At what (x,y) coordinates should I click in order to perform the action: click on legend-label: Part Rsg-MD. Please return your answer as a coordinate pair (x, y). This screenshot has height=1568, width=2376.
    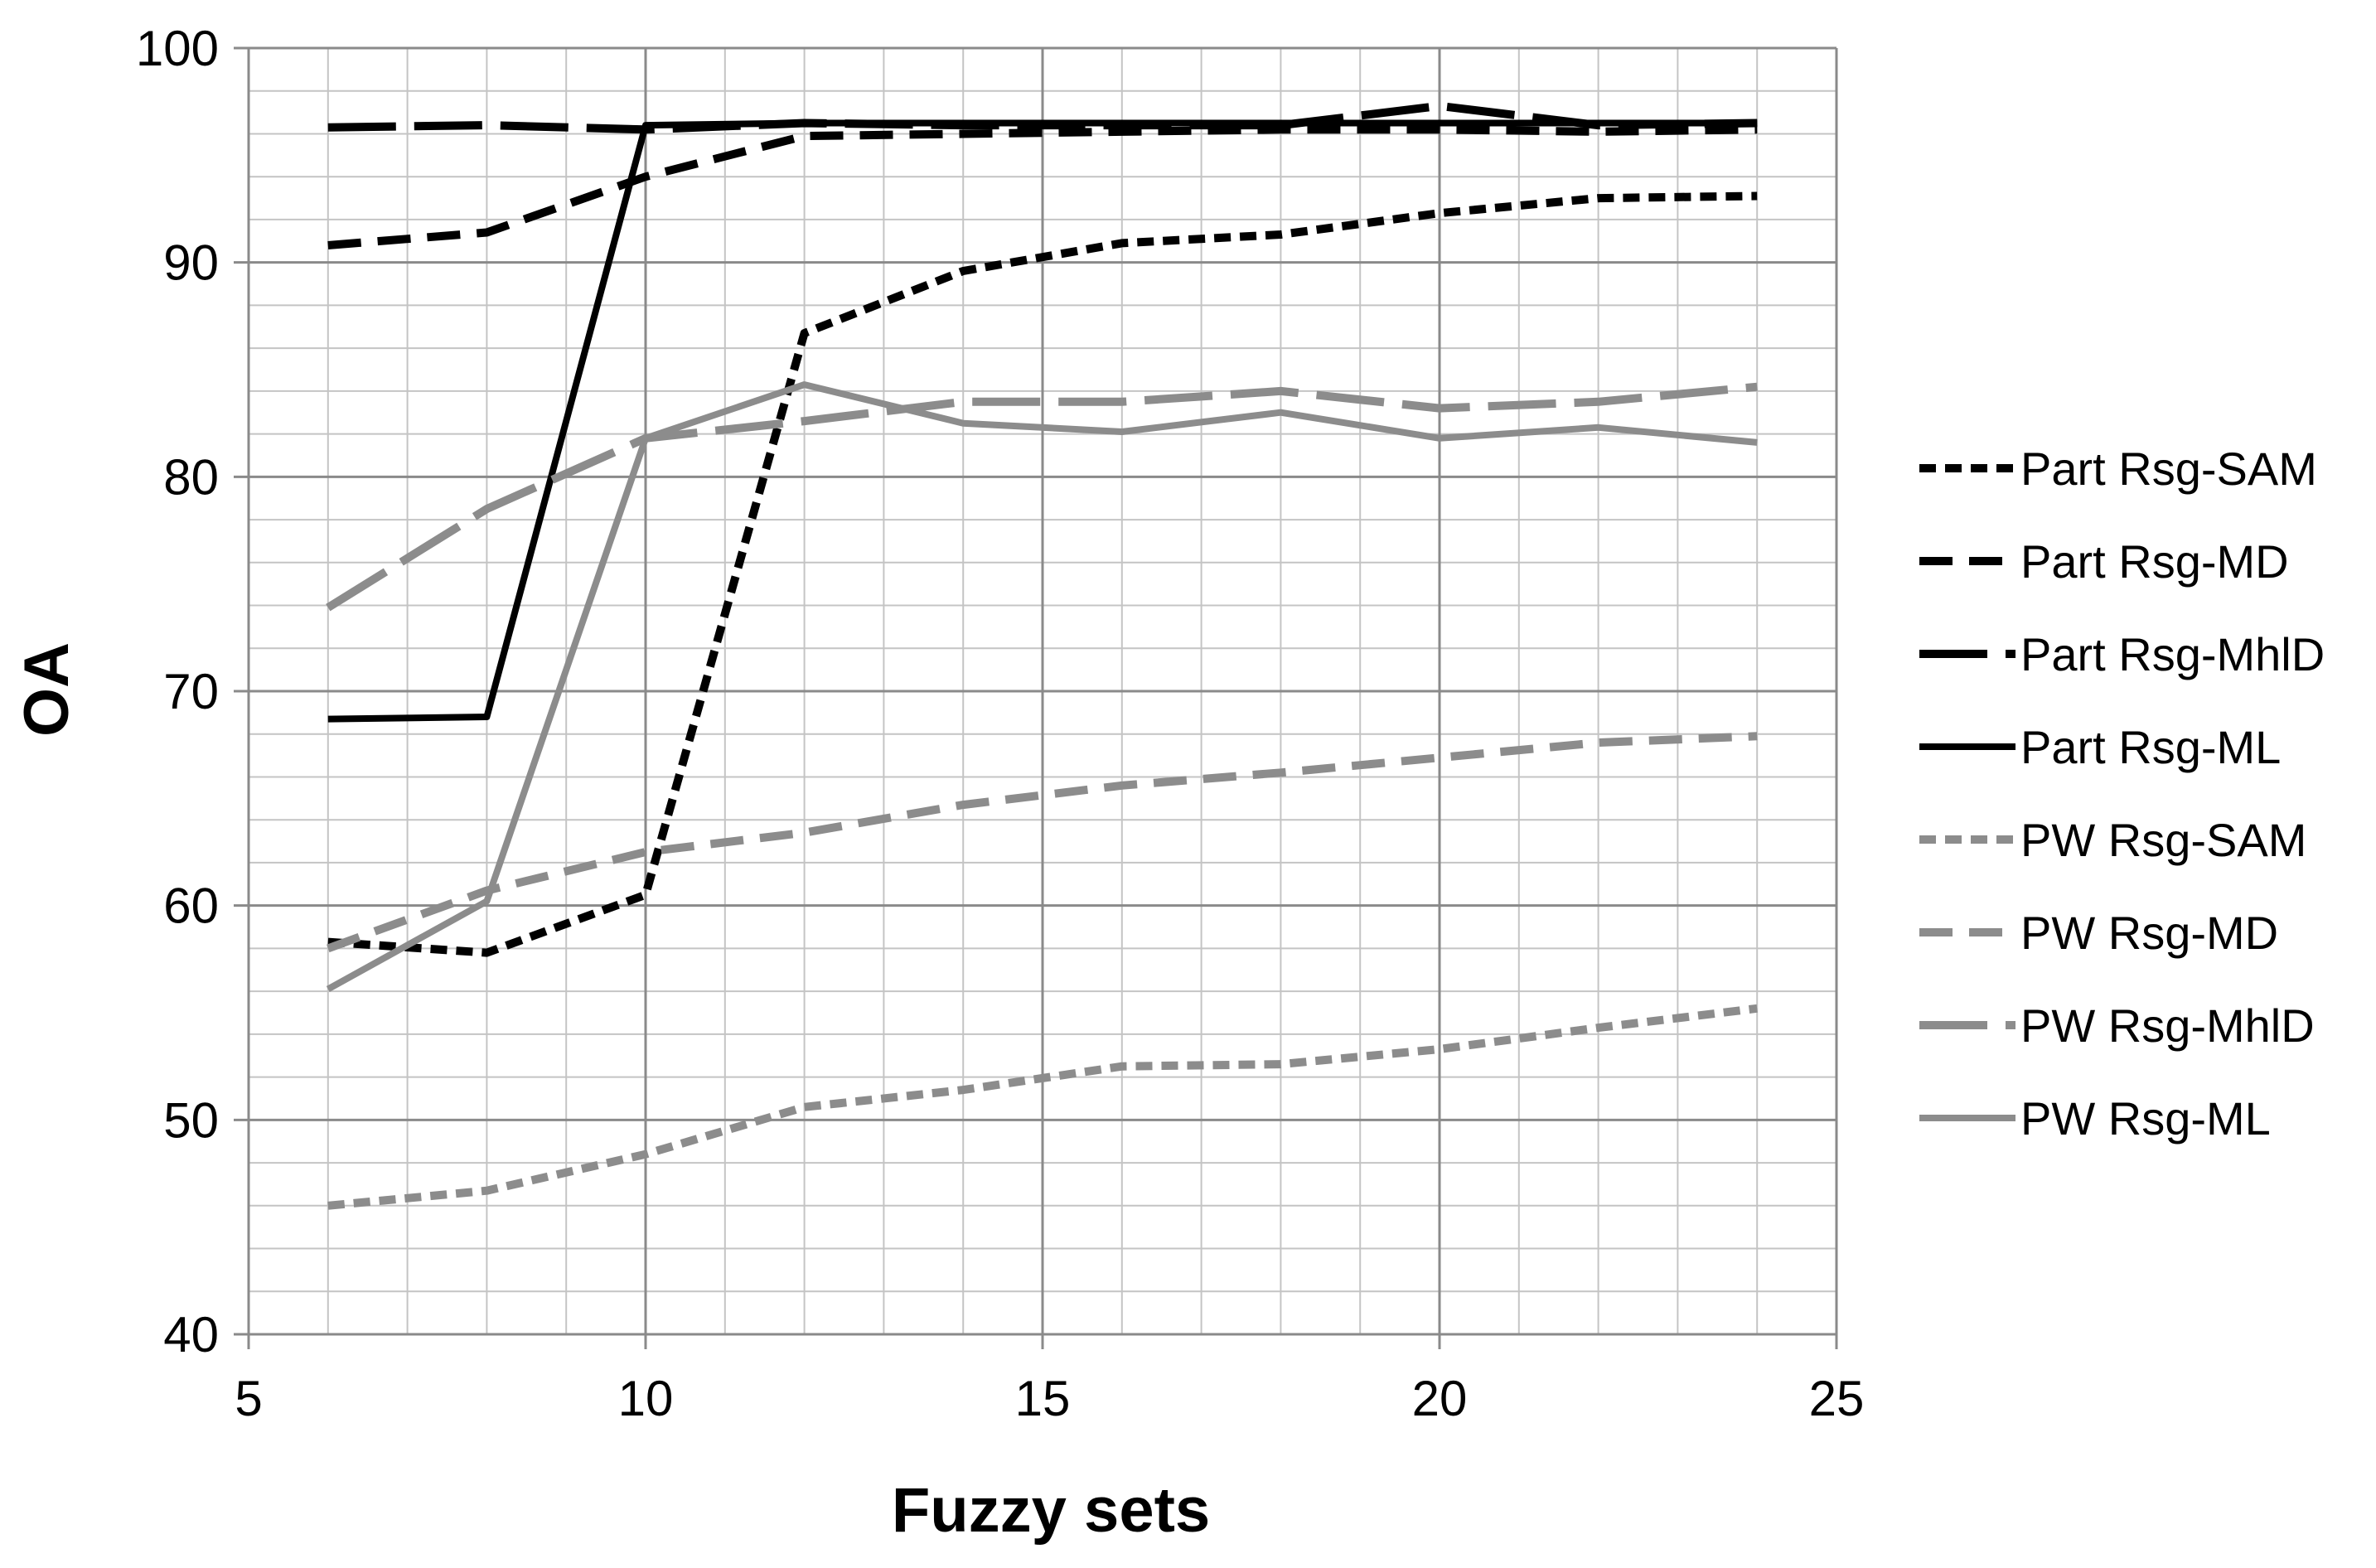
    Looking at the image, I should click on (2154, 561).